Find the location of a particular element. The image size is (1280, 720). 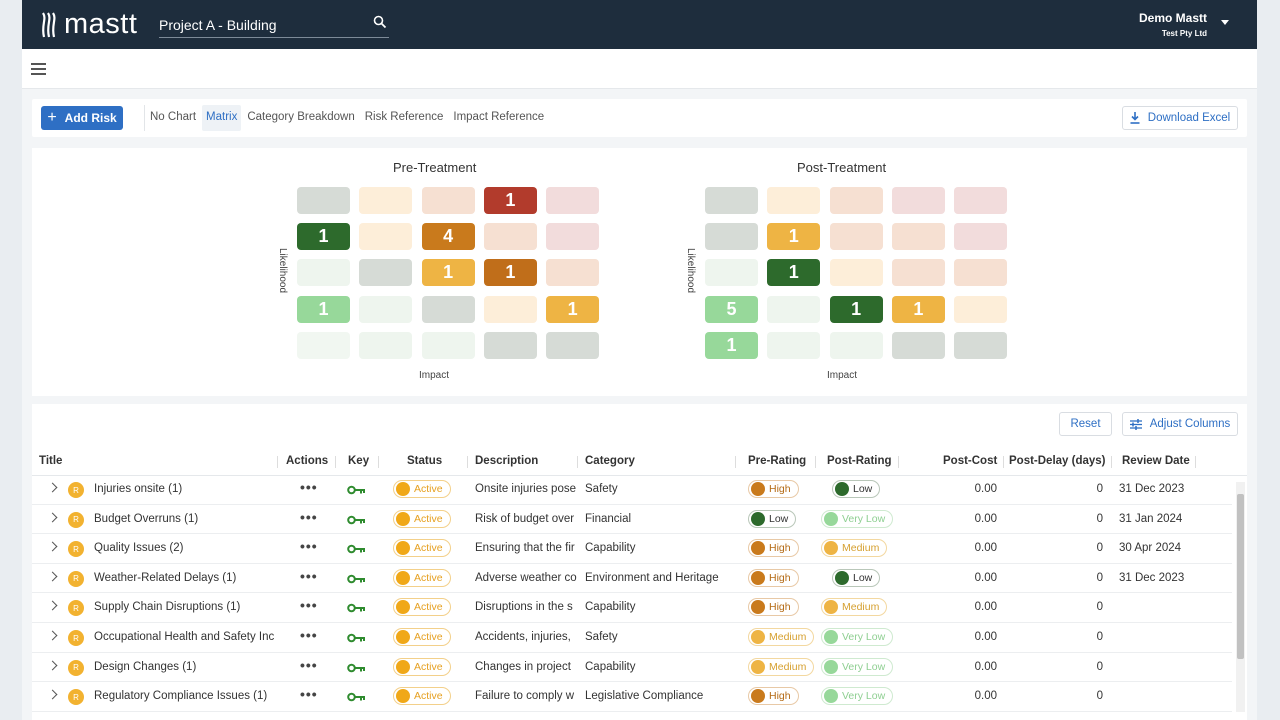

caret-down-icon is located at coordinates (1225, 22).